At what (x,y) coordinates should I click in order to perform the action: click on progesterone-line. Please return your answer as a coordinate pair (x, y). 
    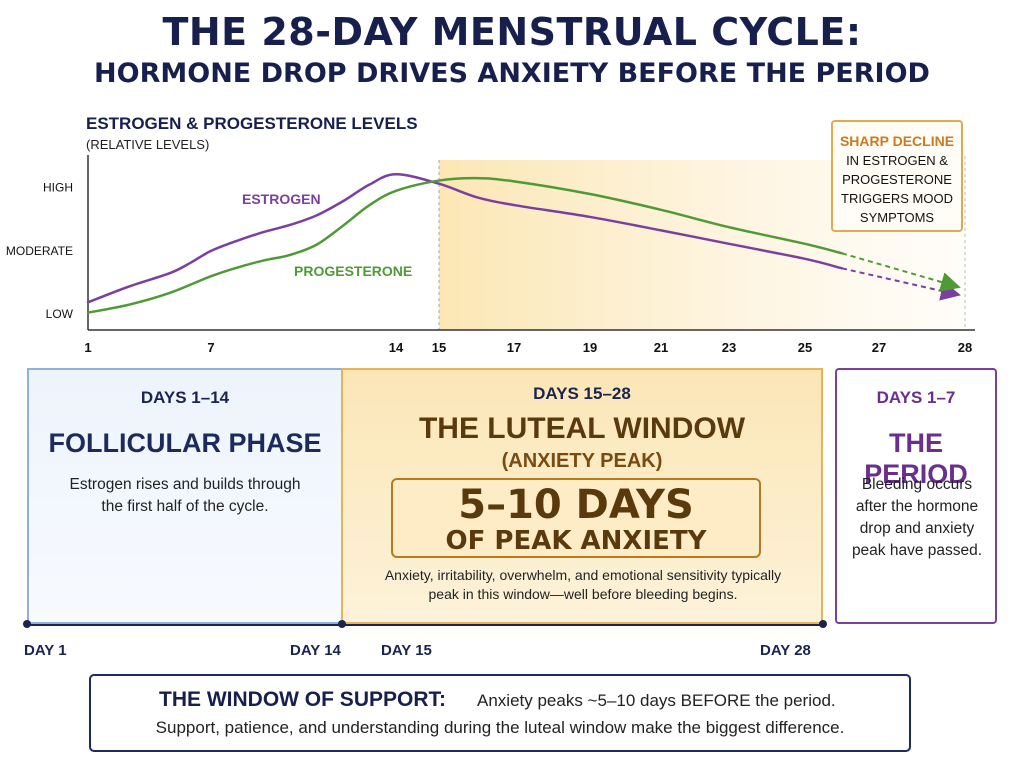
    Looking at the image, I should click on (465, 245).